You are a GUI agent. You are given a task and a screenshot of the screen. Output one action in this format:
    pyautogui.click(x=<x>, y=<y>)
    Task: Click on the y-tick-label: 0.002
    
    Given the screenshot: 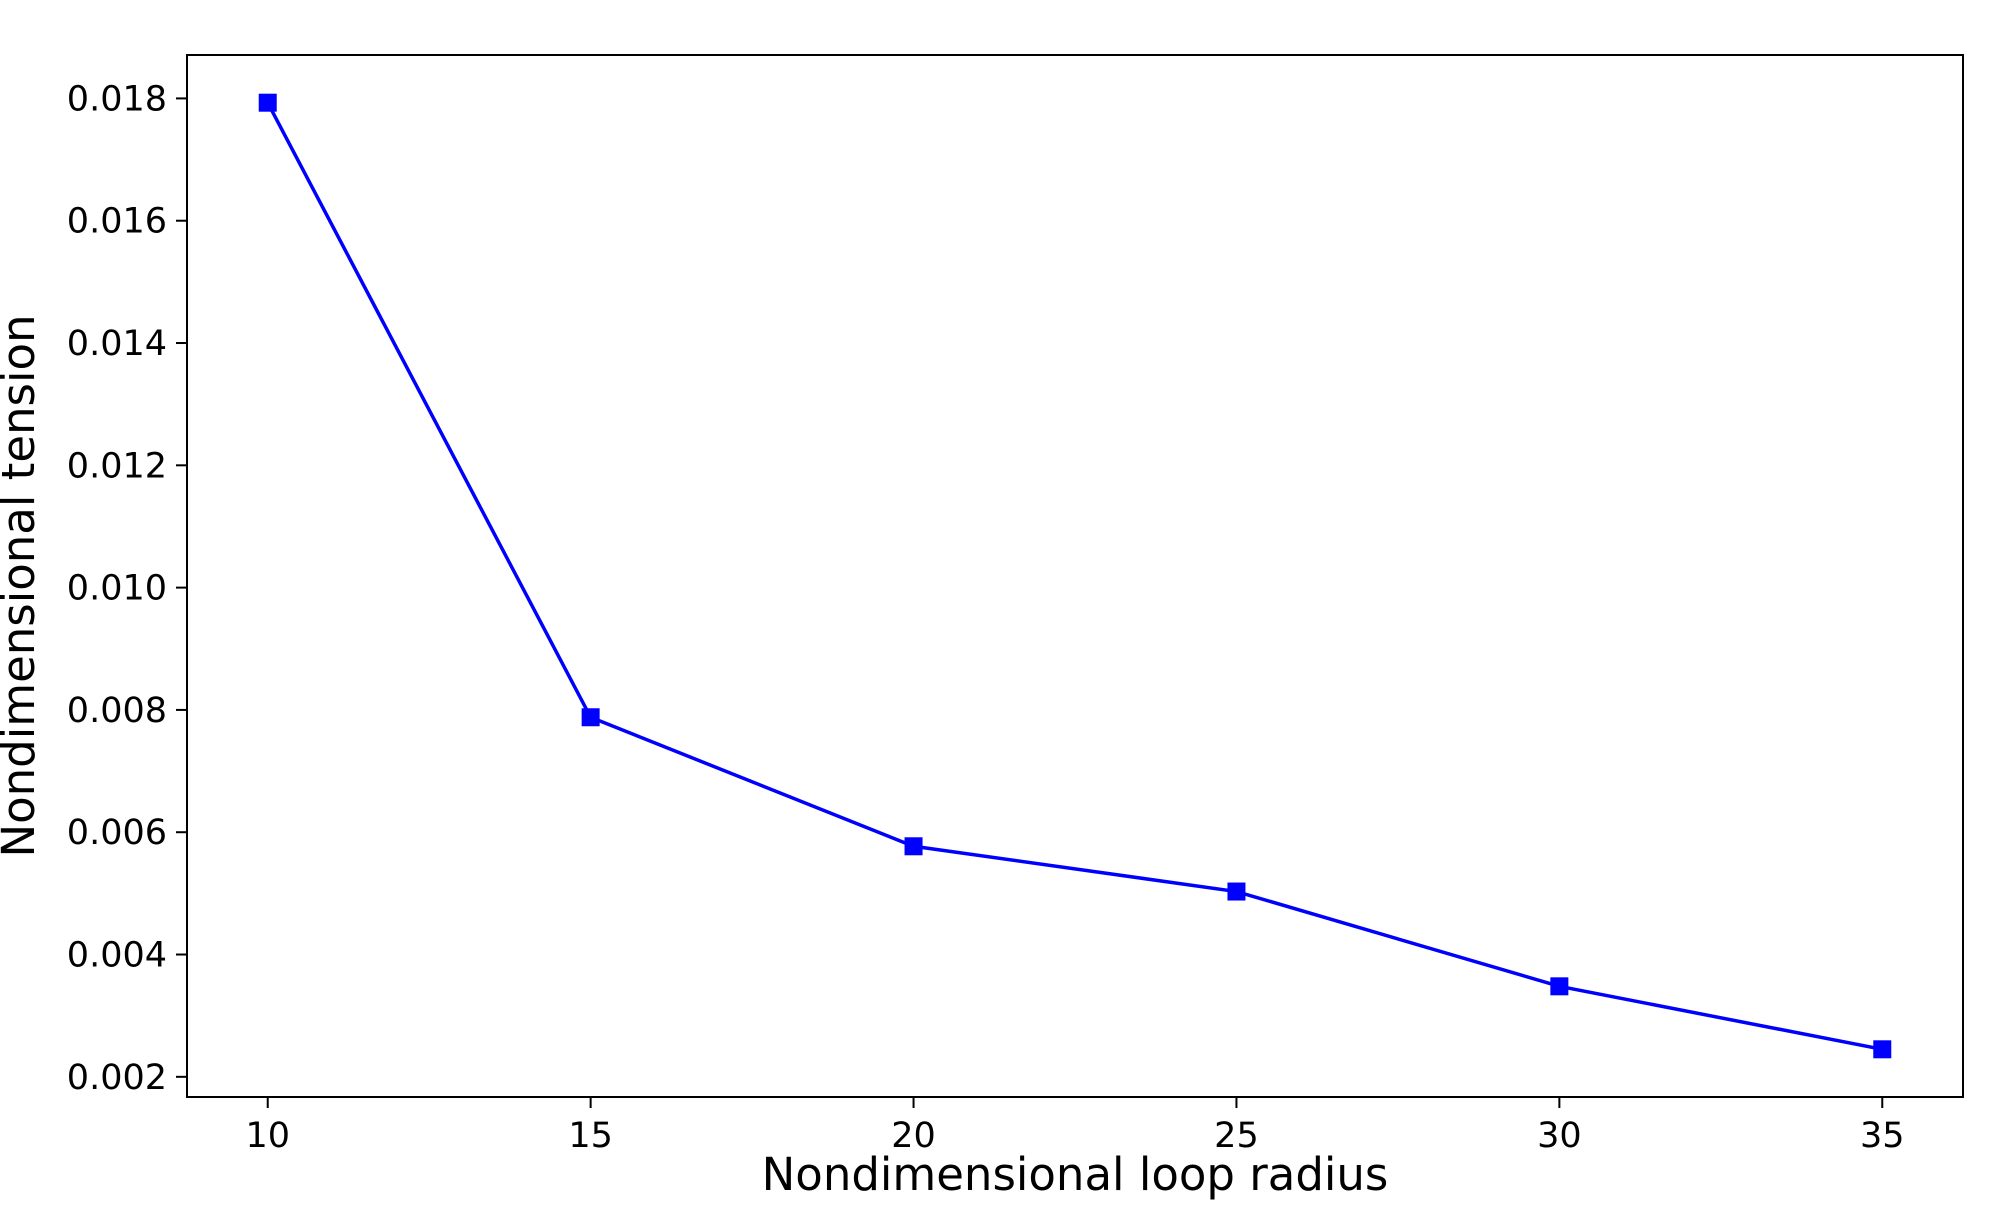 What is the action you would take?
    pyautogui.click(x=117, y=1078)
    